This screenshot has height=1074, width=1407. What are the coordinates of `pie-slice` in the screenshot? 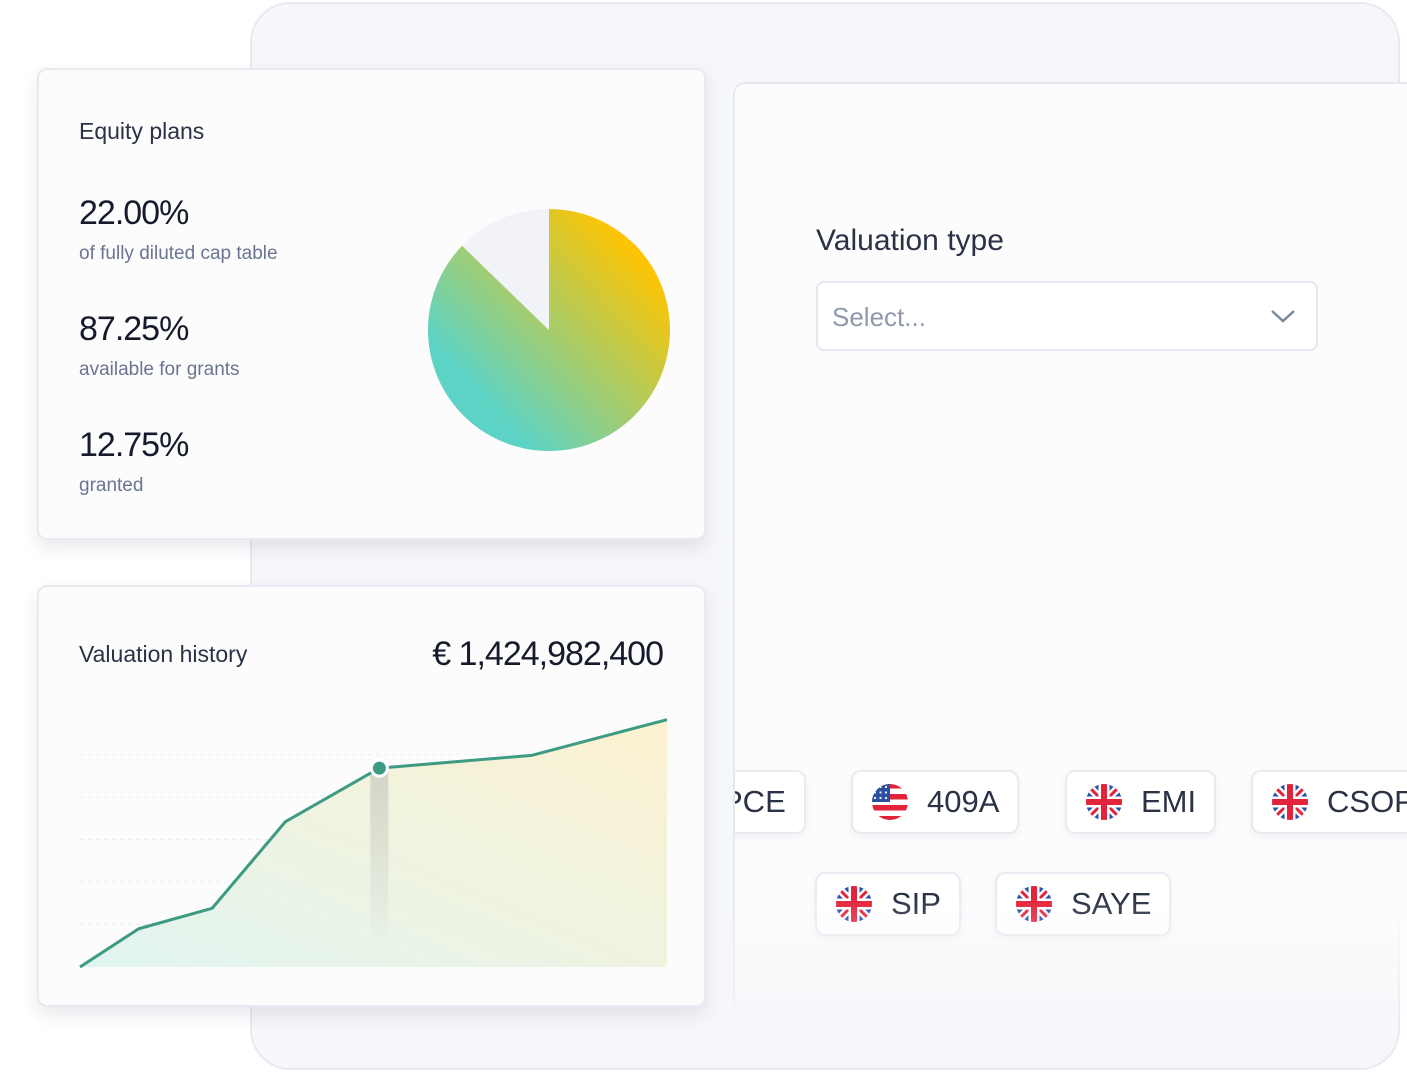 It's located at (505, 269).